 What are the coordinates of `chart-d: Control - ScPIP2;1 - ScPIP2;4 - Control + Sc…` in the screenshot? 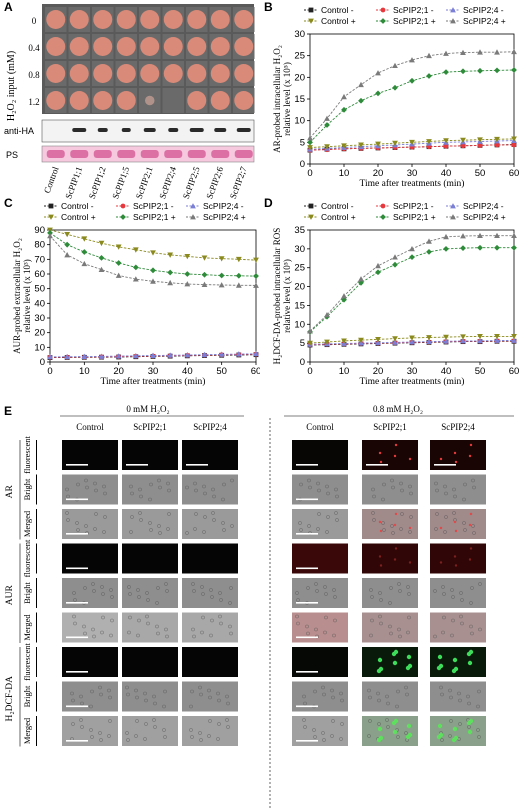 It's located at (396, 294).